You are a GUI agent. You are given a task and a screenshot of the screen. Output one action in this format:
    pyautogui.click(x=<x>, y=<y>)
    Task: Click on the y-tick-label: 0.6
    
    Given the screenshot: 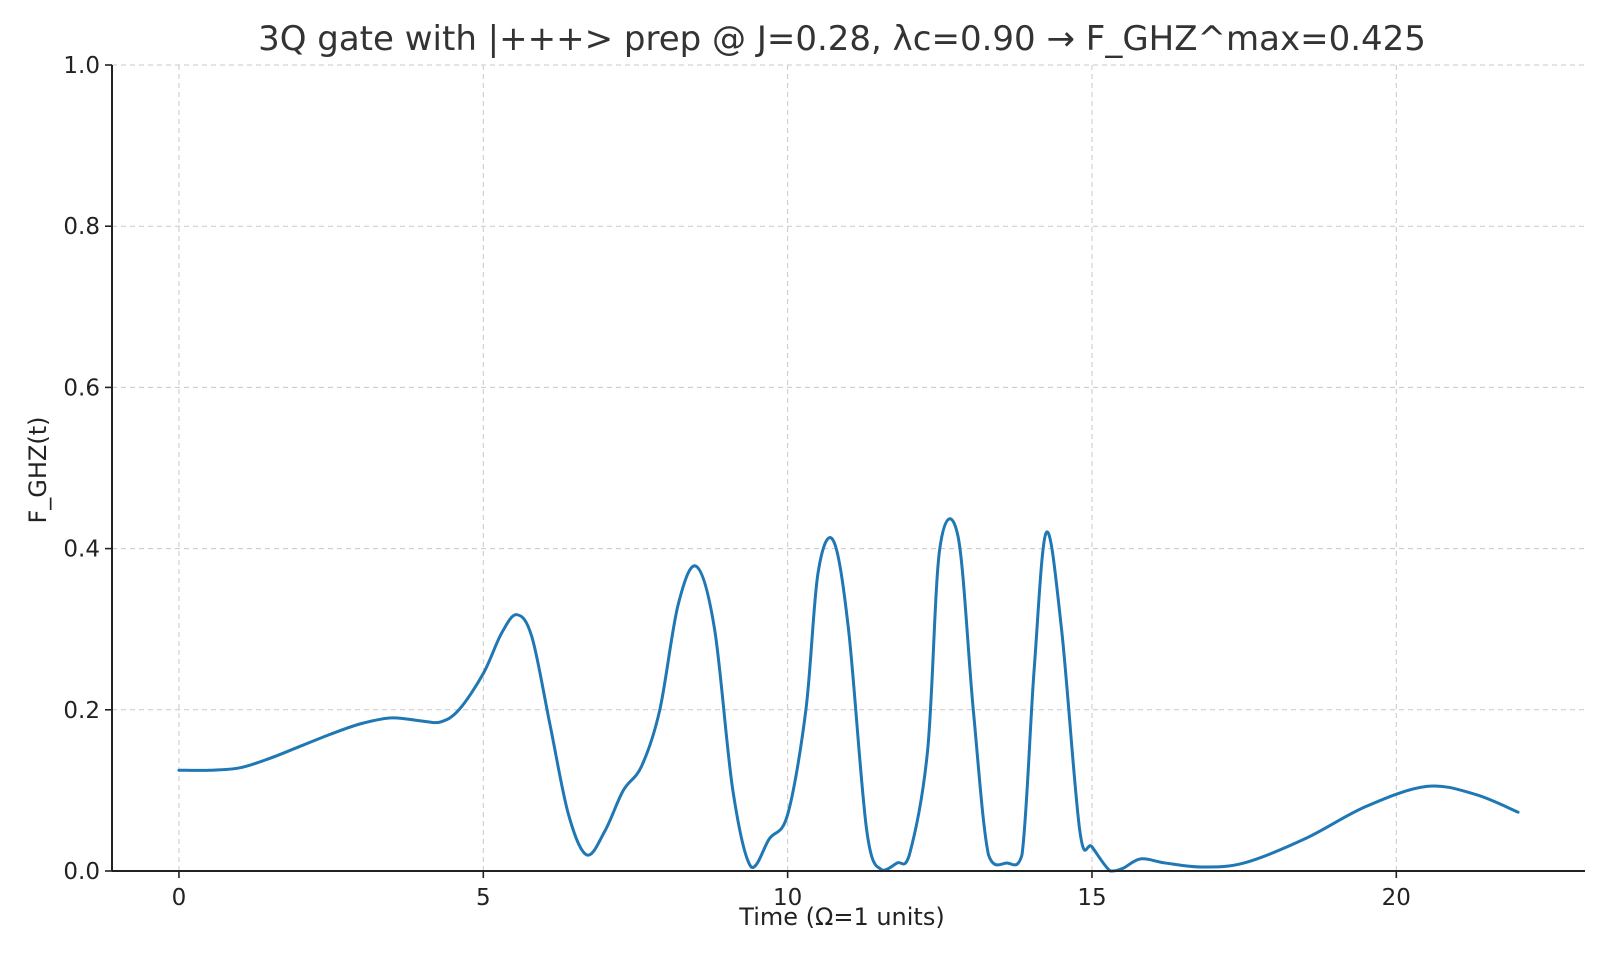 What is the action you would take?
    pyautogui.click(x=81, y=388)
    